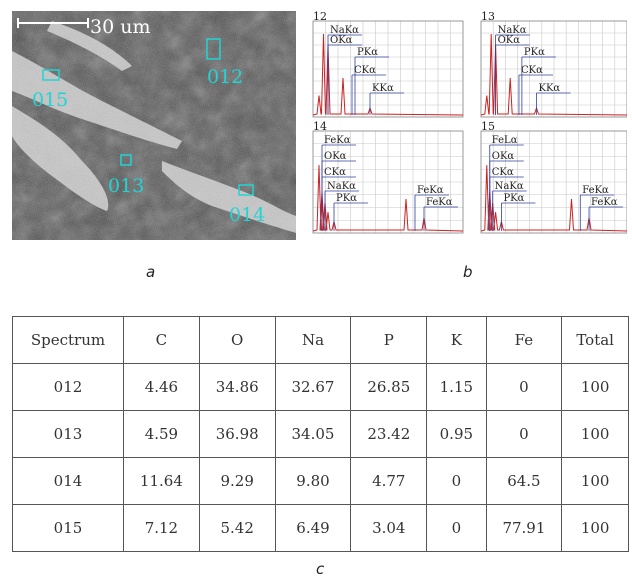  I want to click on table-cell: 015, so click(68, 528).